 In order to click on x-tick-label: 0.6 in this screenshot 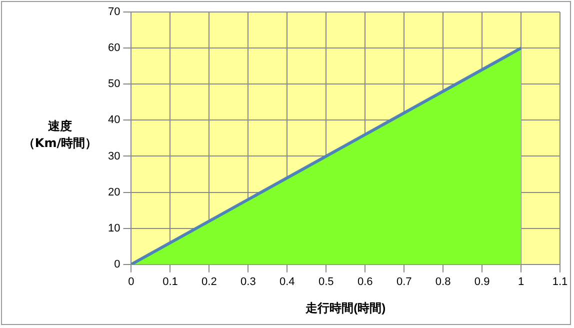, I will do `click(365, 282)`.